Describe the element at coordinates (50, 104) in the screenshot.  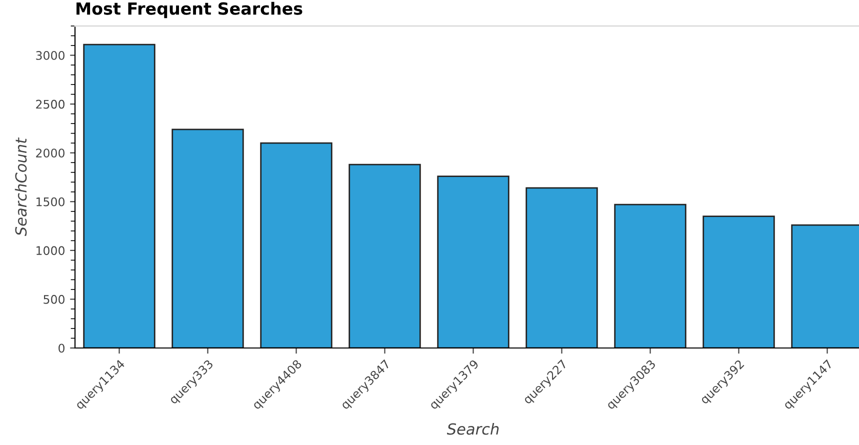
I see `y-tick-label: 2500` at that location.